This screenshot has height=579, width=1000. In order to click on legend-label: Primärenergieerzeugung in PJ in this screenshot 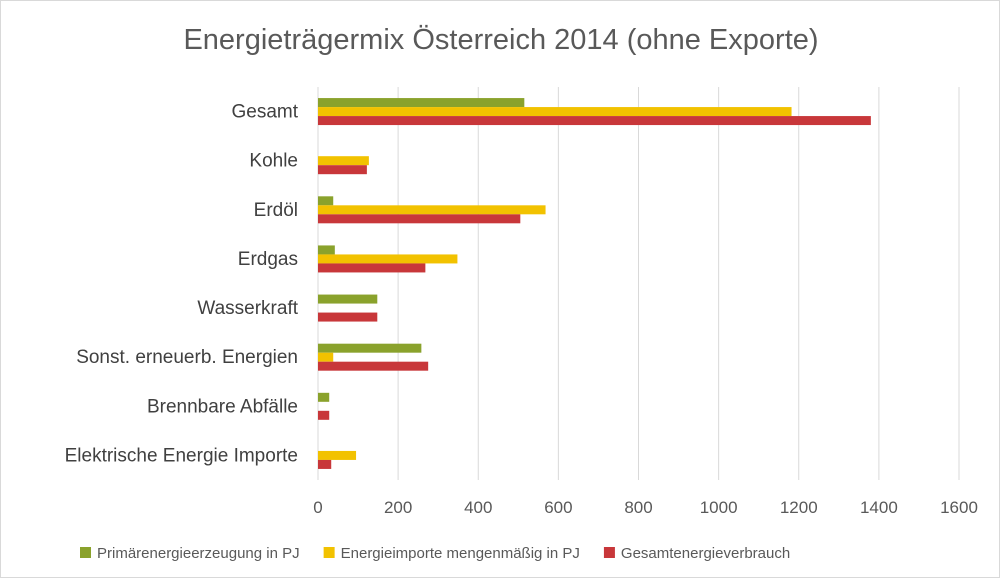, I will do `click(198, 553)`.